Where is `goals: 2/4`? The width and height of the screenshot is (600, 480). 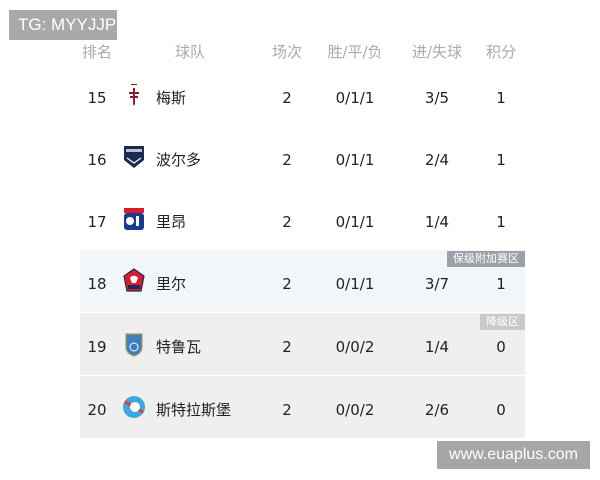 goals: 2/4 is located at coordinates (437, 160).